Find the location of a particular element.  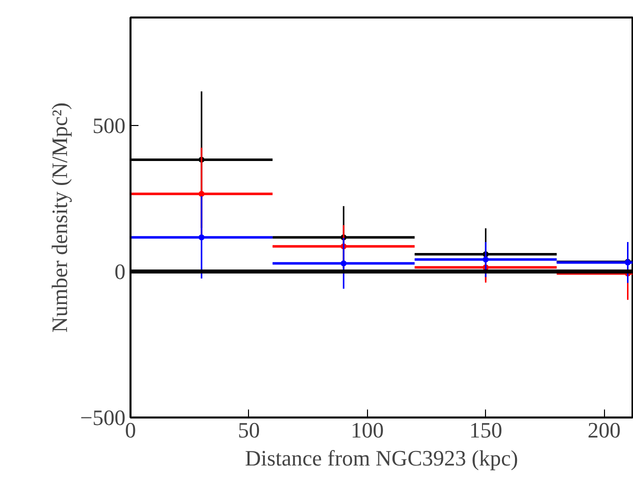

y-tick-label: −500 is located at coordinates (103, 417).